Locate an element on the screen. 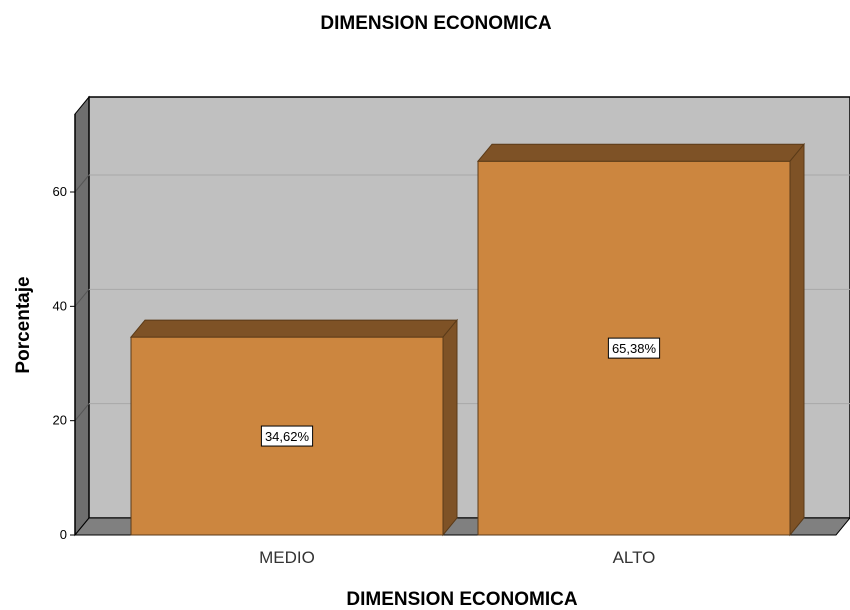 The width and height of the screenshot is (850, 610). data-label: 34,62% is located at coordinates (287, 436).